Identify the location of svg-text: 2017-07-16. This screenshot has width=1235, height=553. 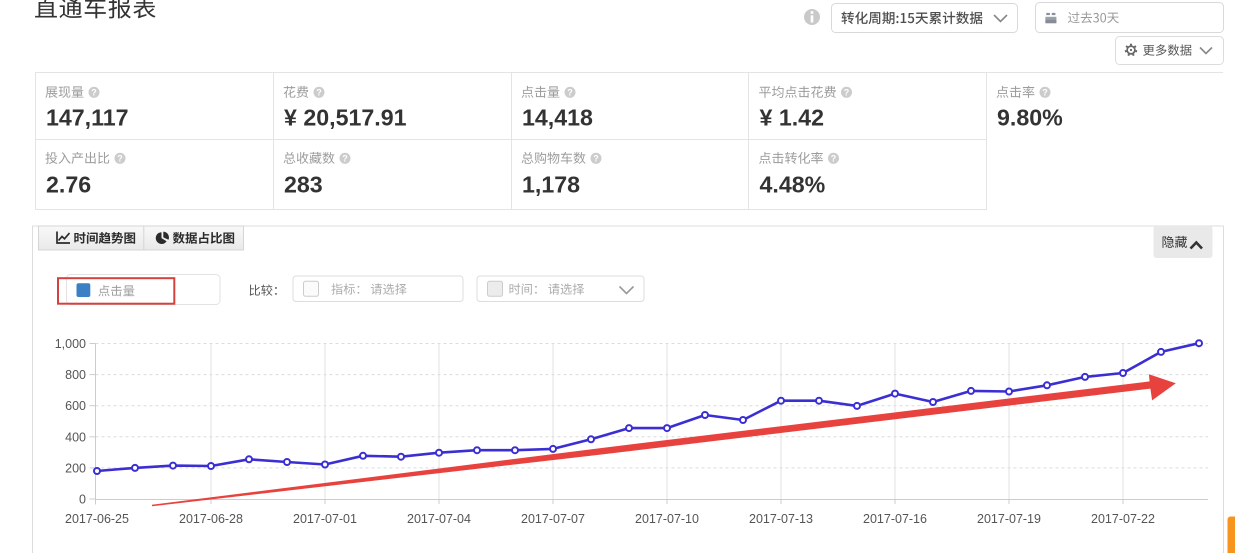
(895, 519).